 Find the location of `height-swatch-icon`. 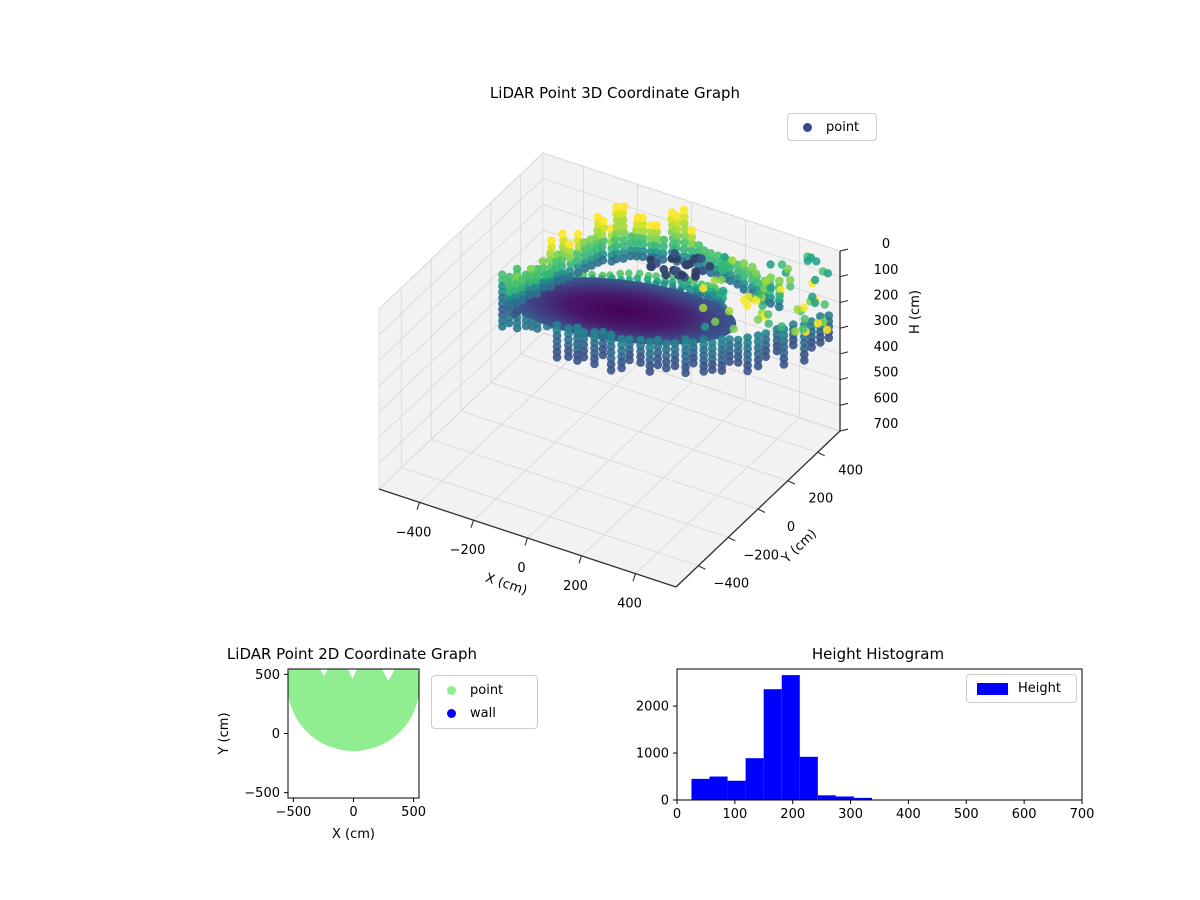

height-swatch-icon is located at coordinates (992, 688).